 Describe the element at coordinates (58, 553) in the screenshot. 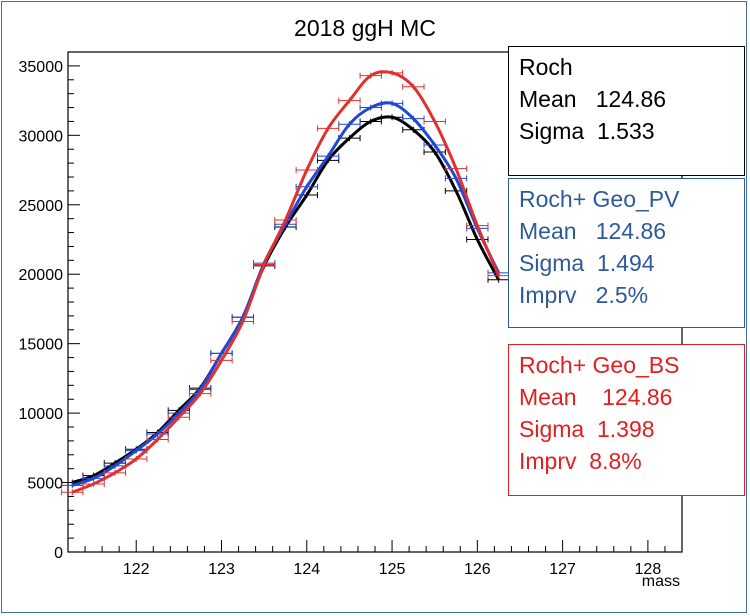

I see `y-tick-label: 0` at that location.